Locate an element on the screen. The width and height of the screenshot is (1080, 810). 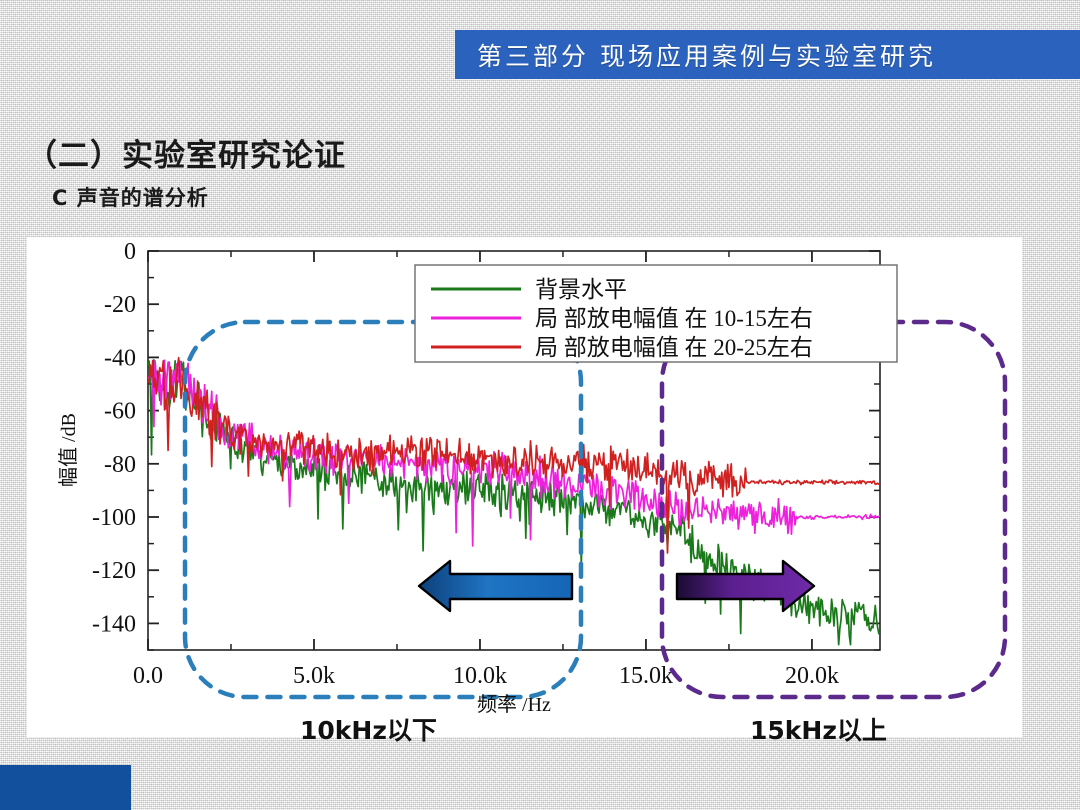
y-tick-label: -120 is located at coordinates (114, 571).